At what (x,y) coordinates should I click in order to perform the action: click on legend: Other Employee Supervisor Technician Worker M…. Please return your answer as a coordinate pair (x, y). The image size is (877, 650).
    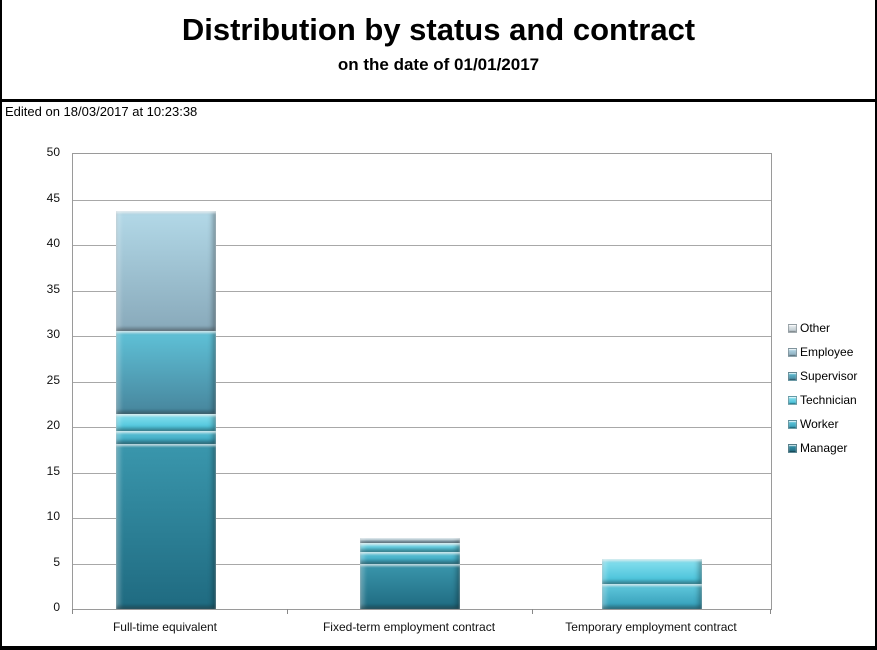
    Looking at the image, I should click on (823, 393).